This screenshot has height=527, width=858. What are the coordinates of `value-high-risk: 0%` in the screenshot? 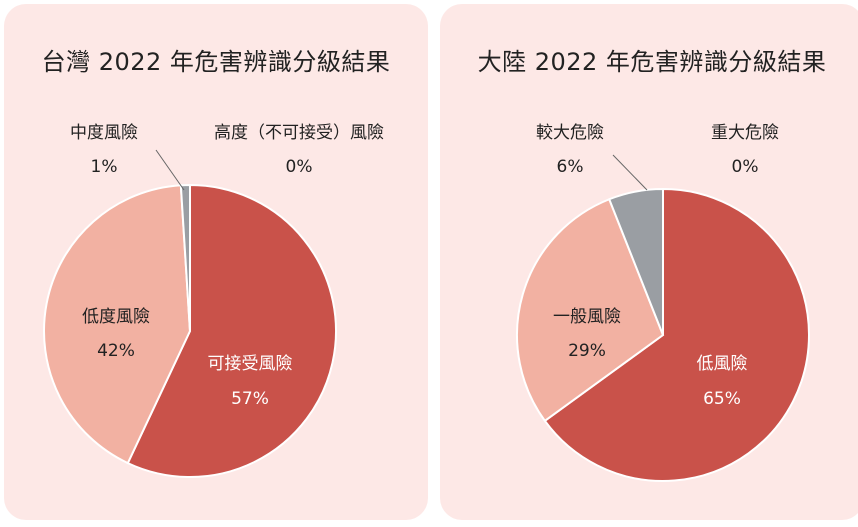 It's located at (299, 167).